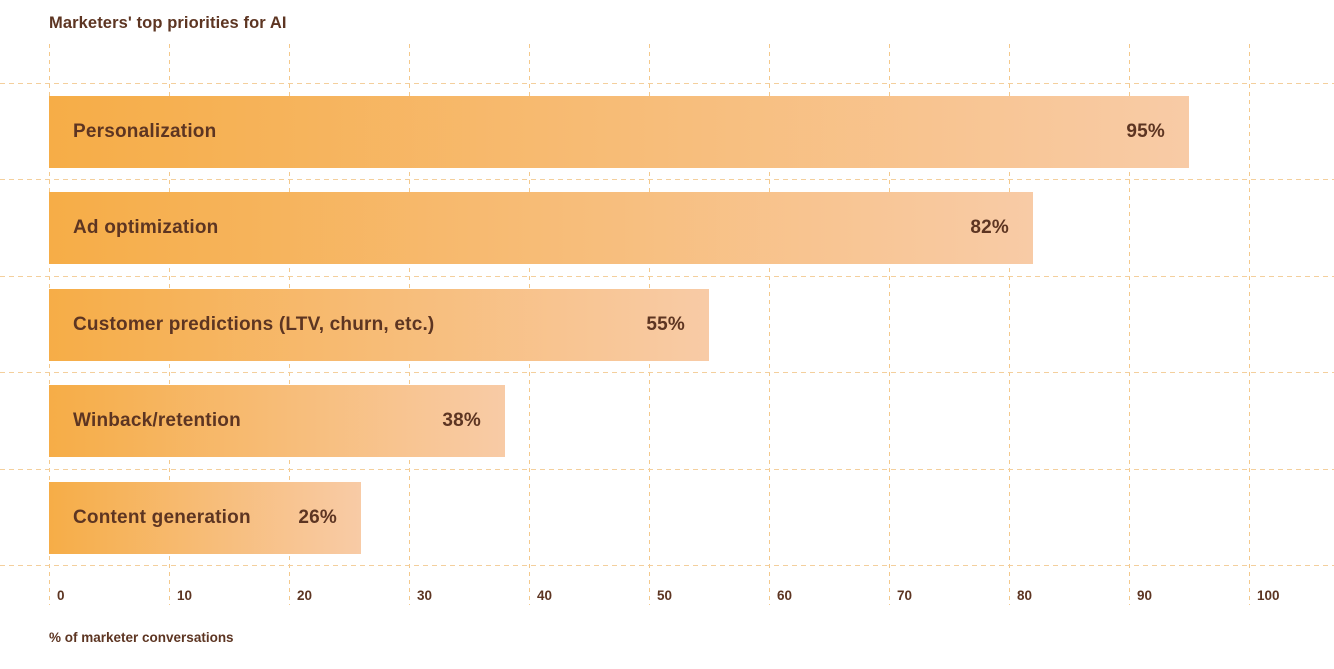  I want to click on bar-value-label: 26%, so click(317, 517).